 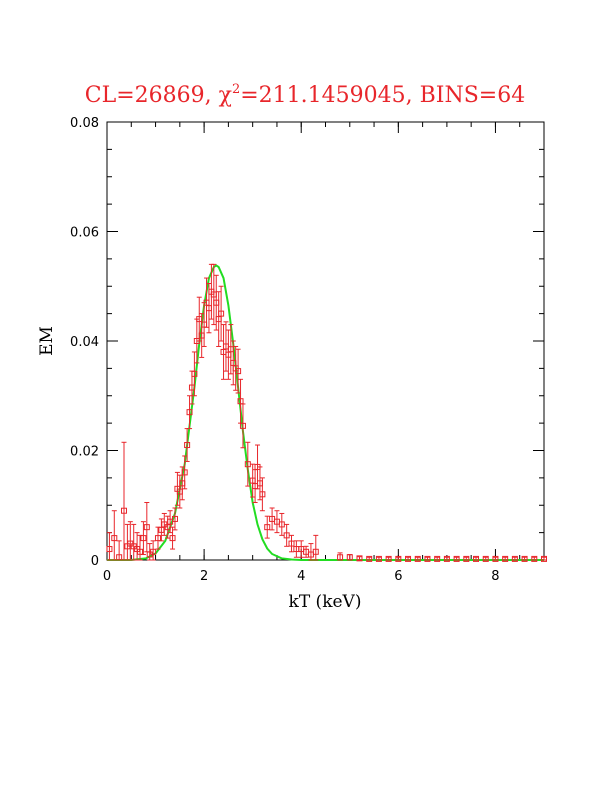 What do you see at coordinates (152, 95) in the screenshot?
I see `title-prefix: CL=26869,` at bounding box center [152, 95].